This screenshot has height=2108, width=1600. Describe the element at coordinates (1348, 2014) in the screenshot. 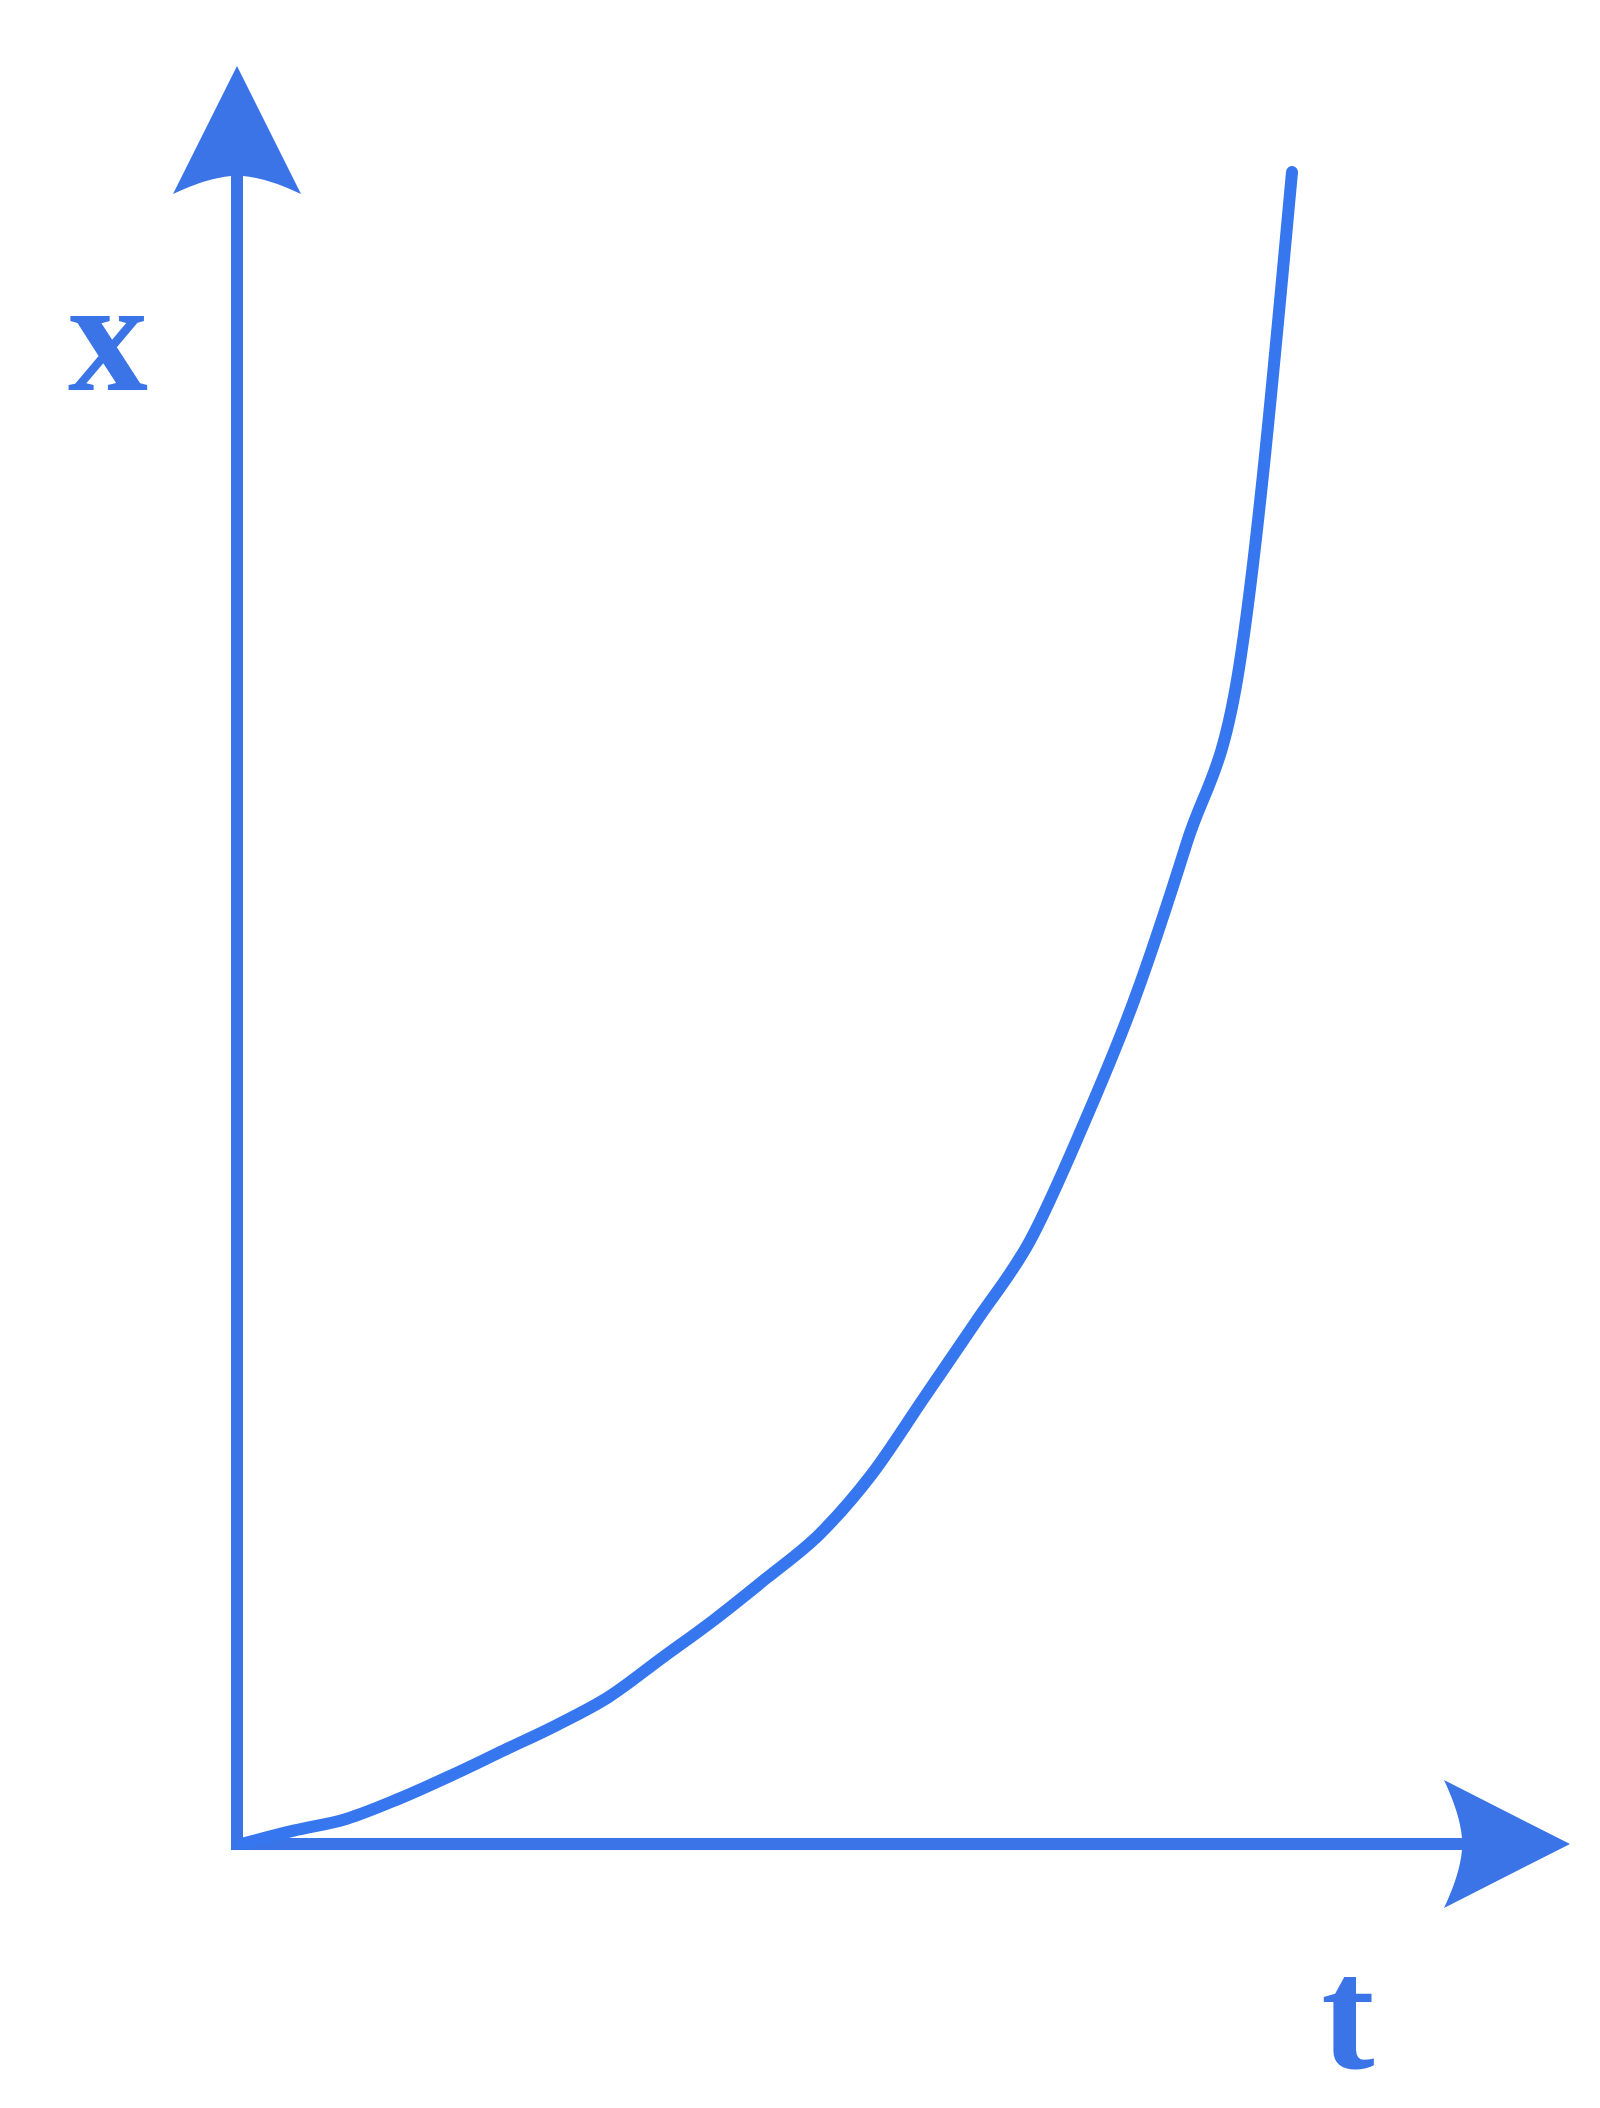

I see `x-axis-title: t` at that location.